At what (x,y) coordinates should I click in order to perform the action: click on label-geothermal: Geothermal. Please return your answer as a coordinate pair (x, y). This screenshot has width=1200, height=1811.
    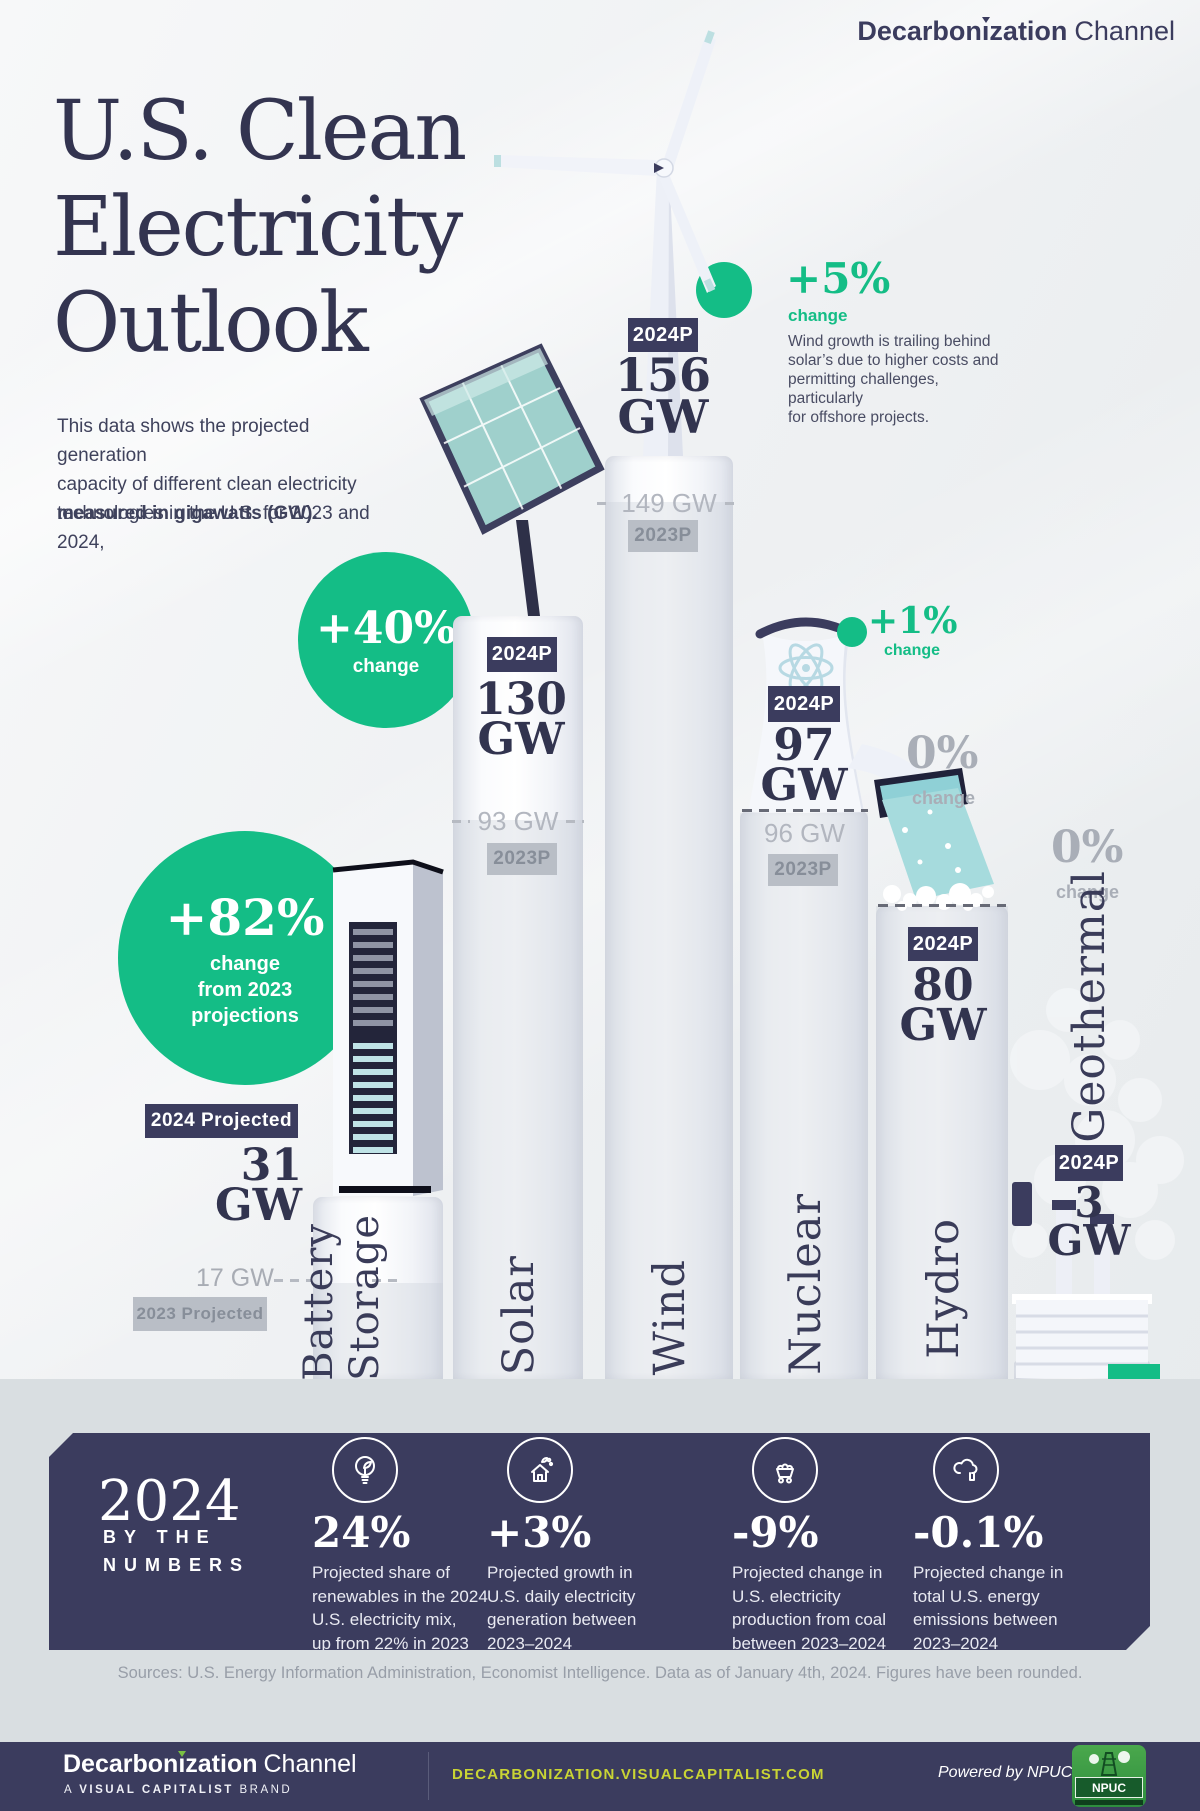
    Looking at the image, I should click on (1089, 1006).